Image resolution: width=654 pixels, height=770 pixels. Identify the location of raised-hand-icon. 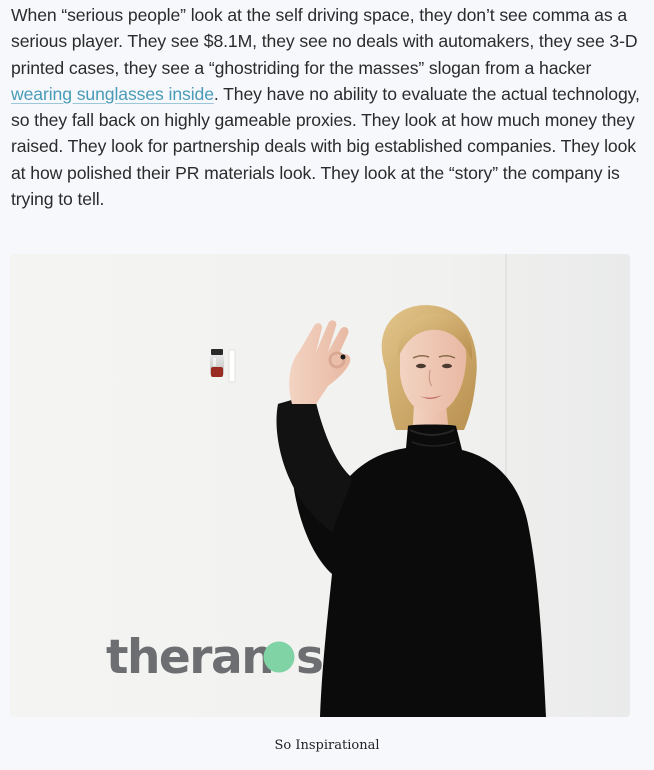
(320, 362).